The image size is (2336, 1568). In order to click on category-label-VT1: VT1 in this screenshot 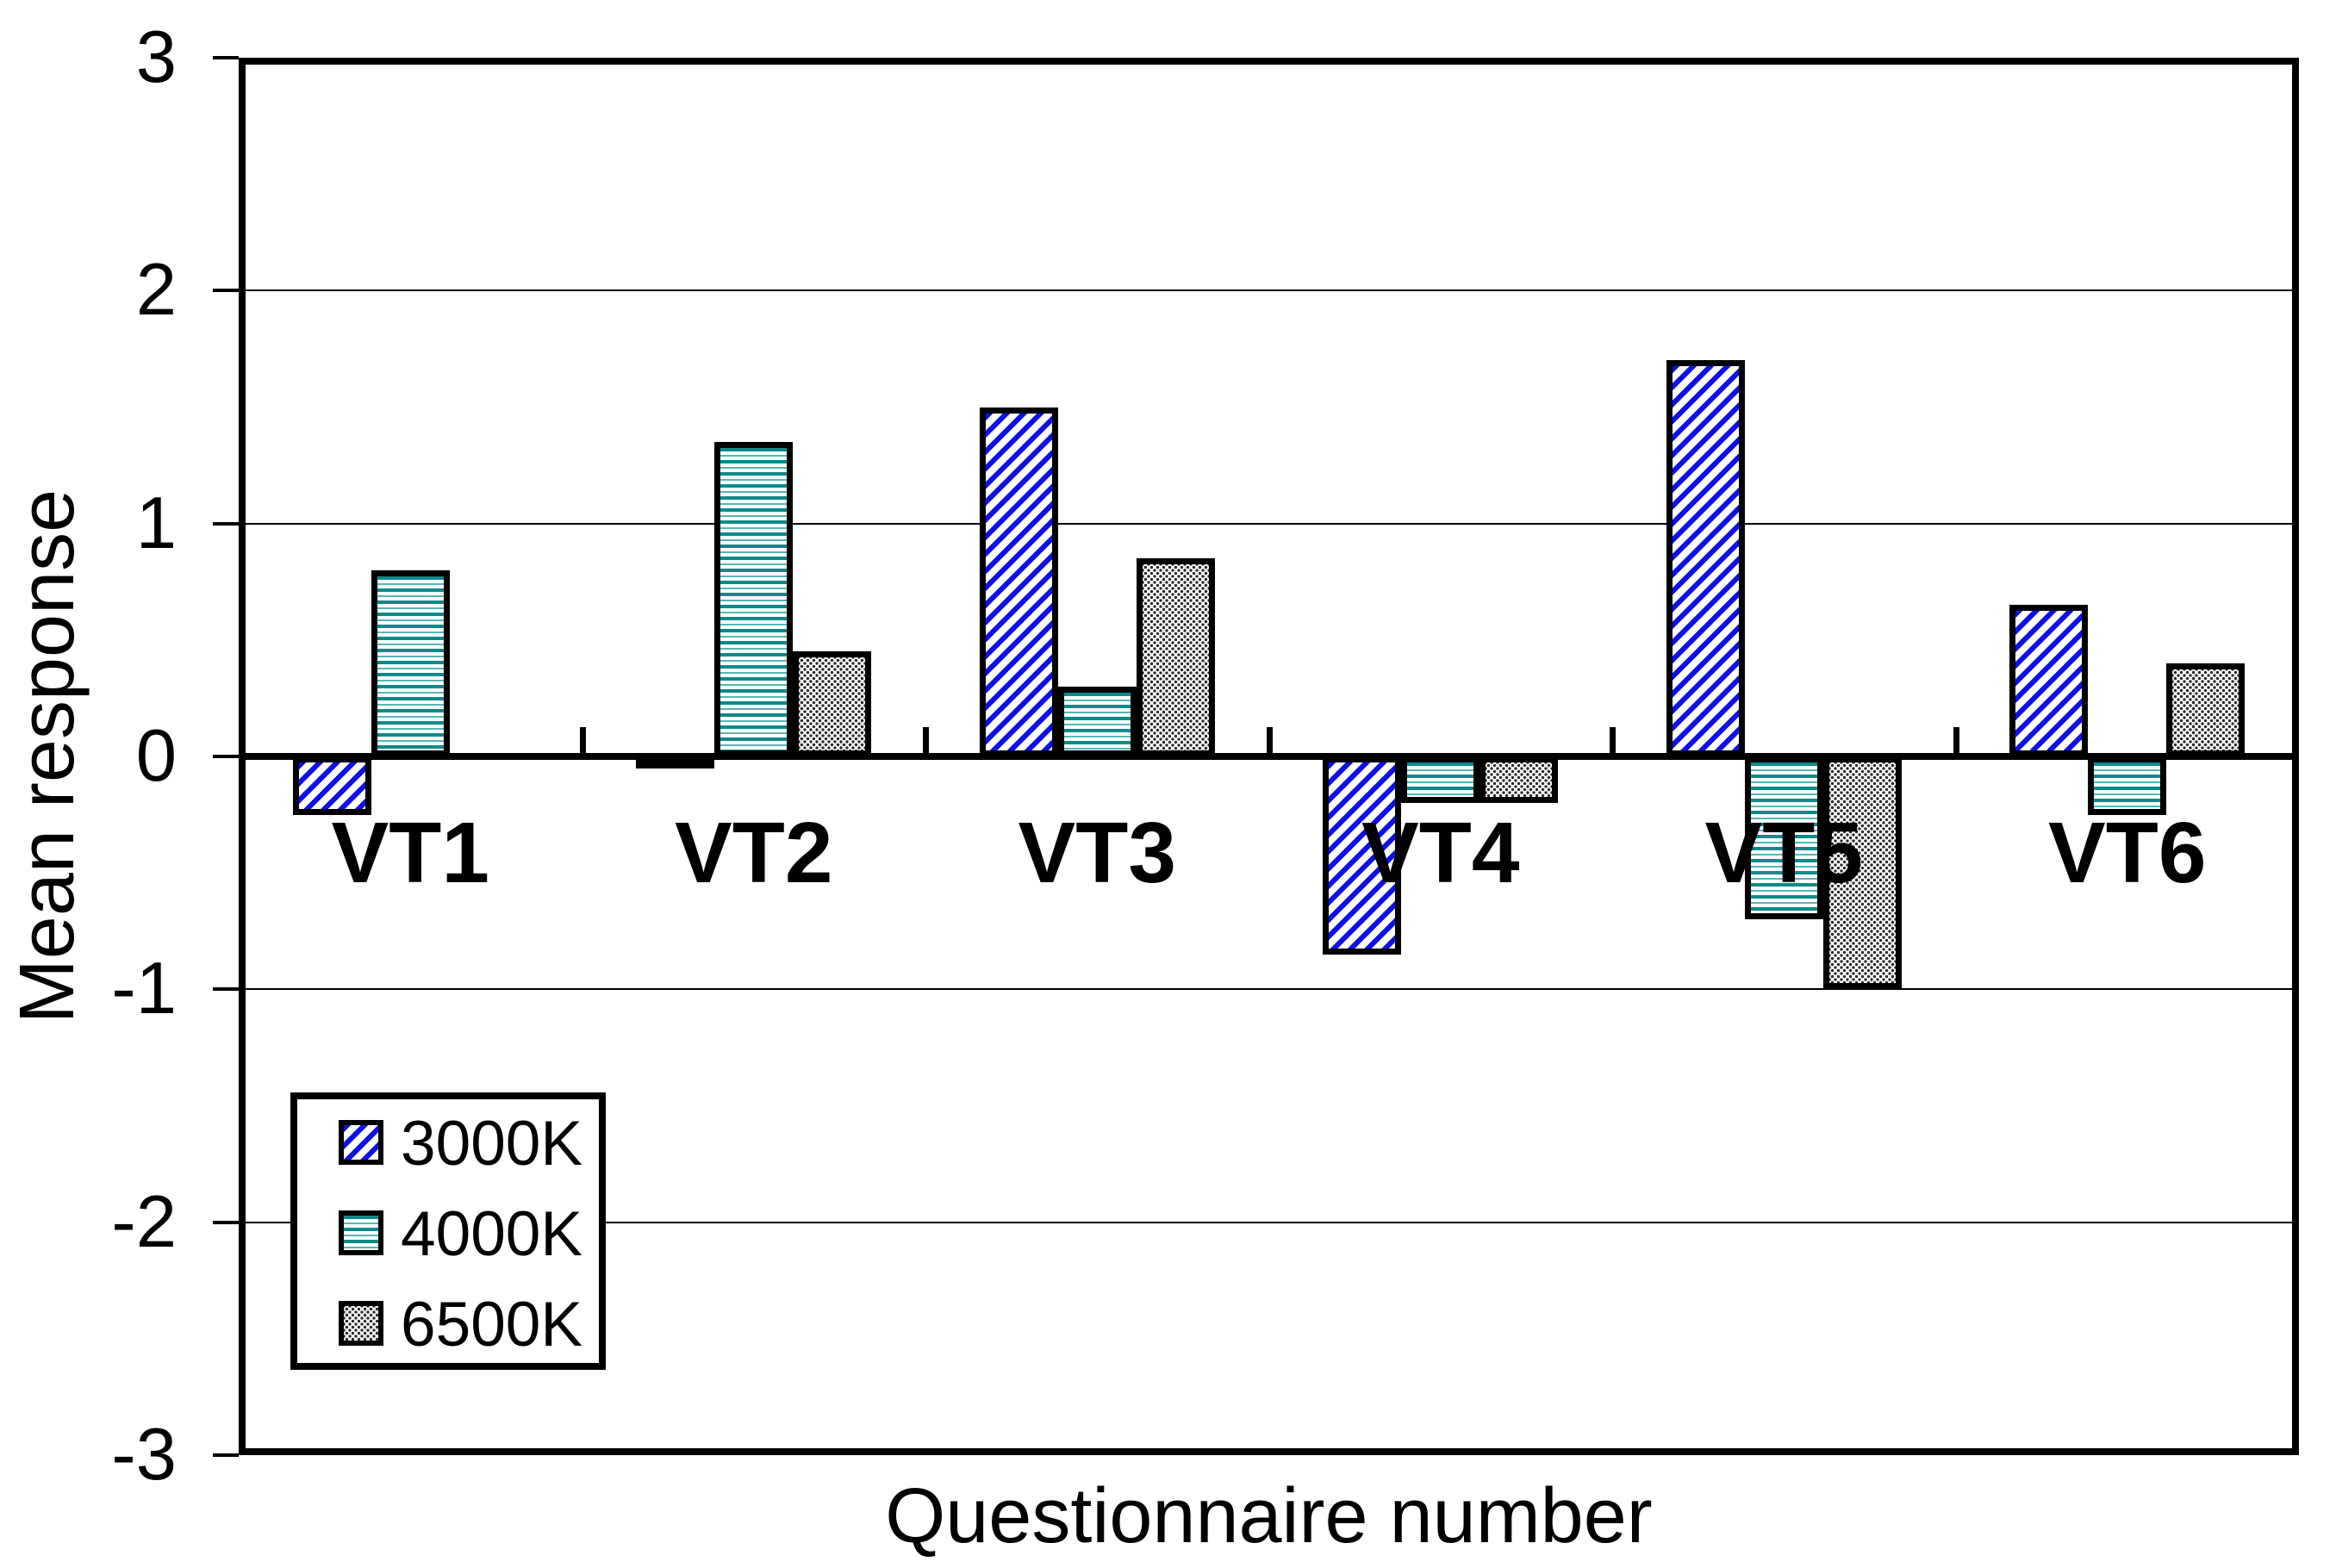, I will do `click(410, 853)`.